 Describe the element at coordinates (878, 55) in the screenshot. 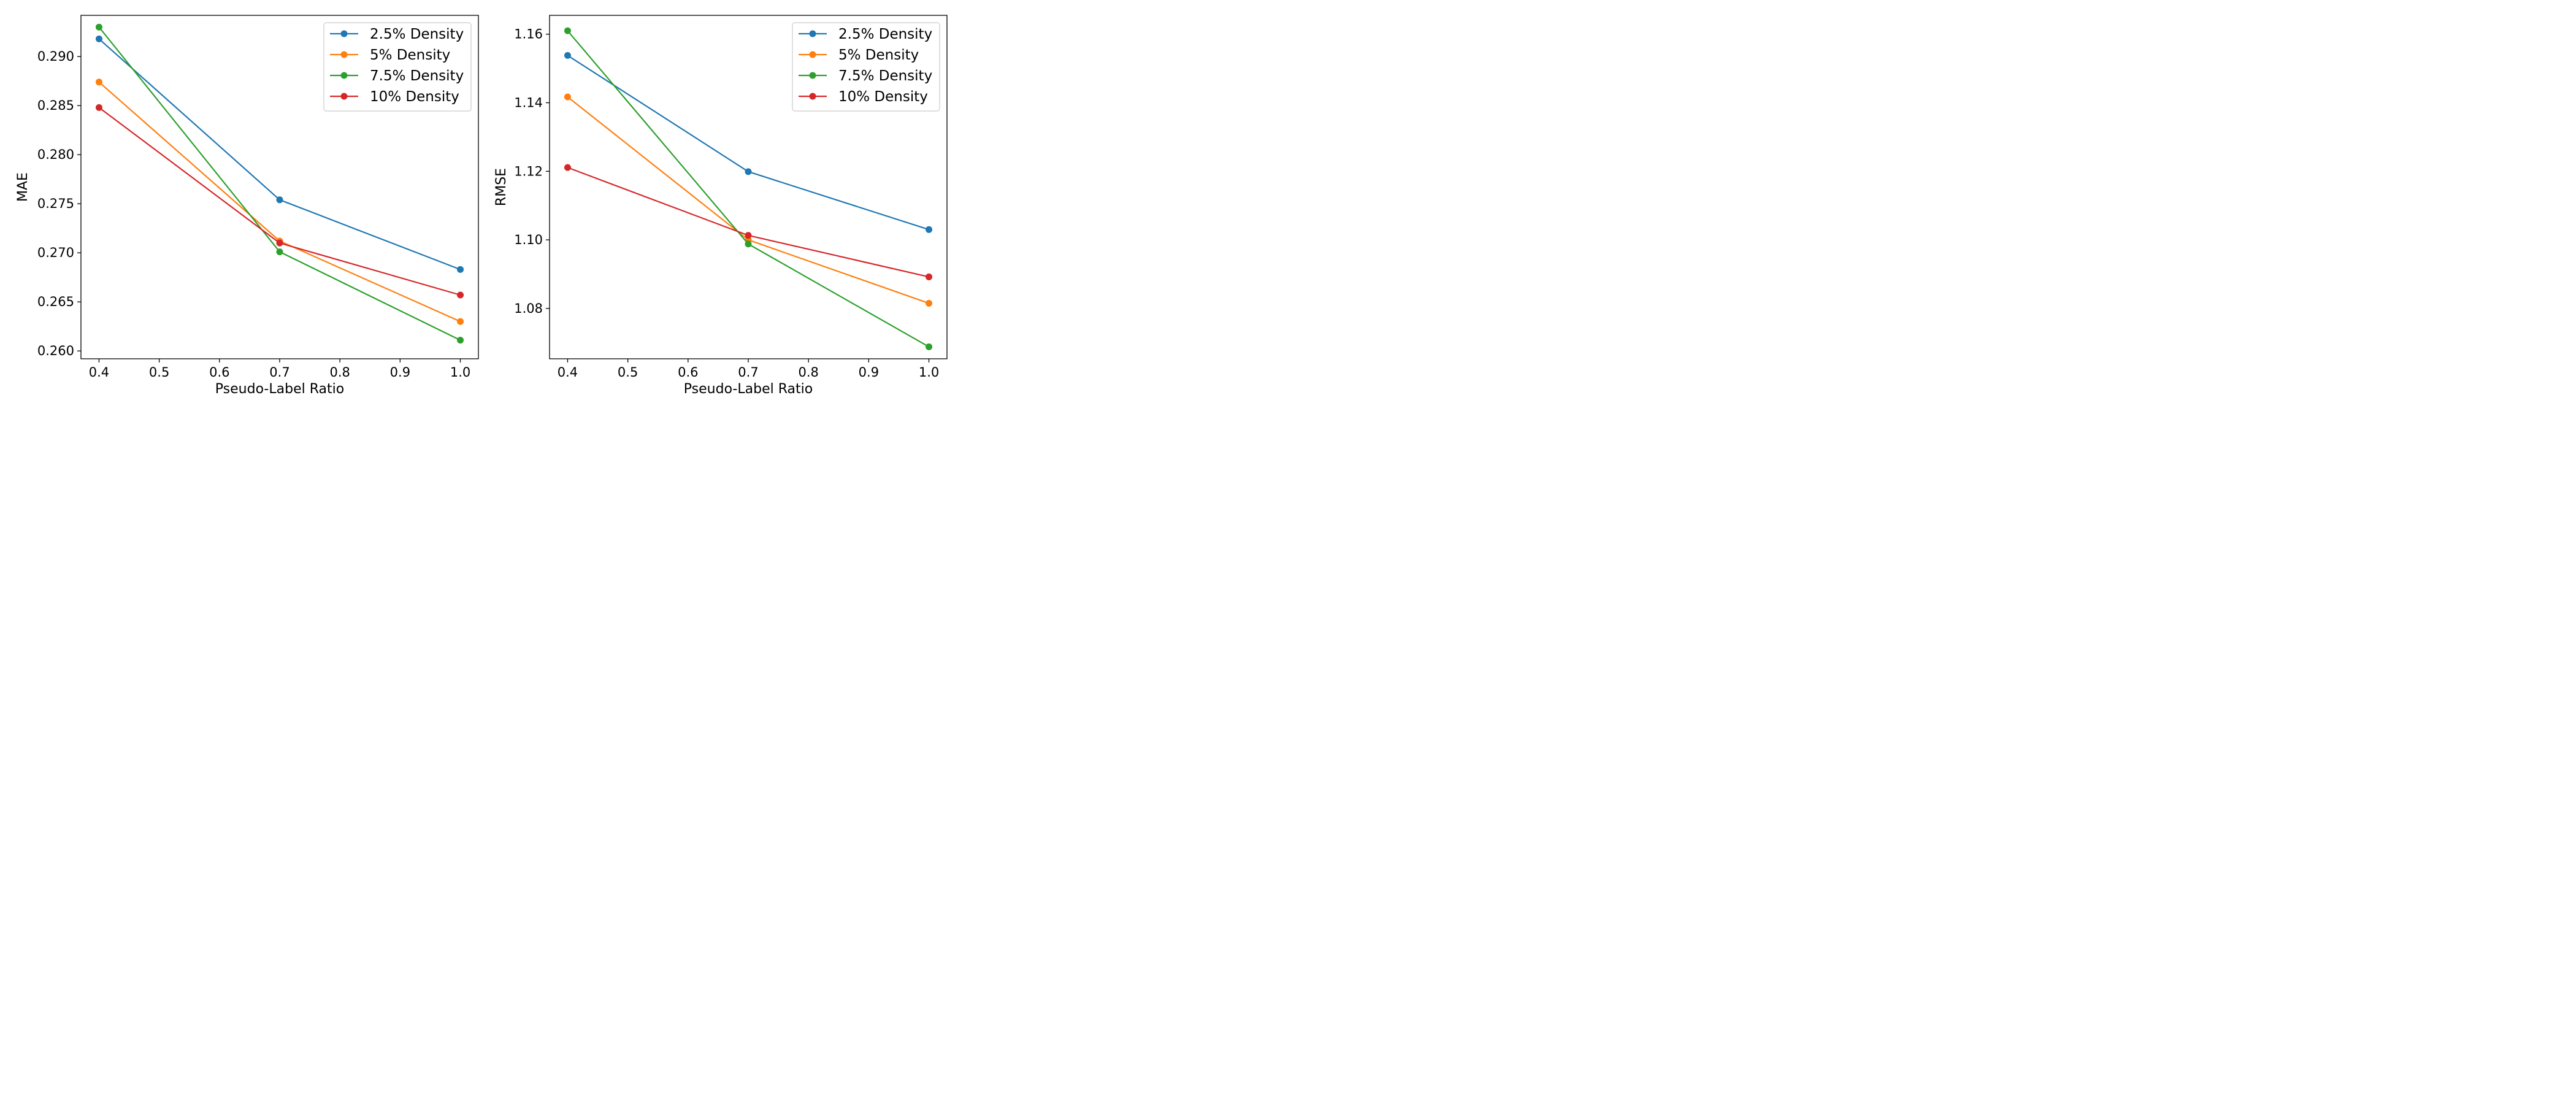

I see `rmse-legend-5pct-density-label: 5% Density` at that location.